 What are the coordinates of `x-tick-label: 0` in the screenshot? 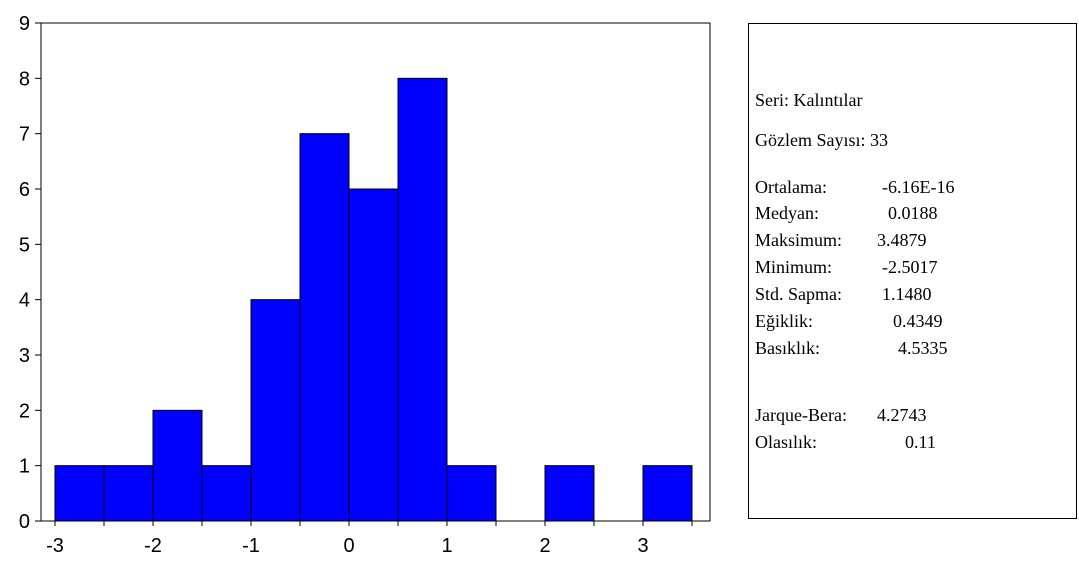 It's located at (348, 546).